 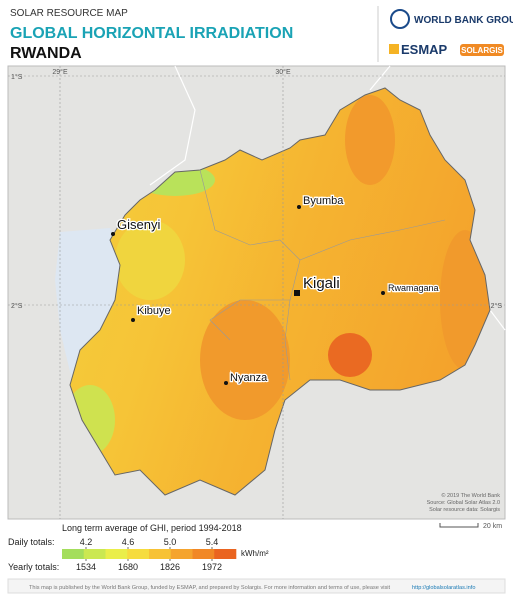 I want to click on legend-tick-label: 4.2, so click(x=86, y=542).